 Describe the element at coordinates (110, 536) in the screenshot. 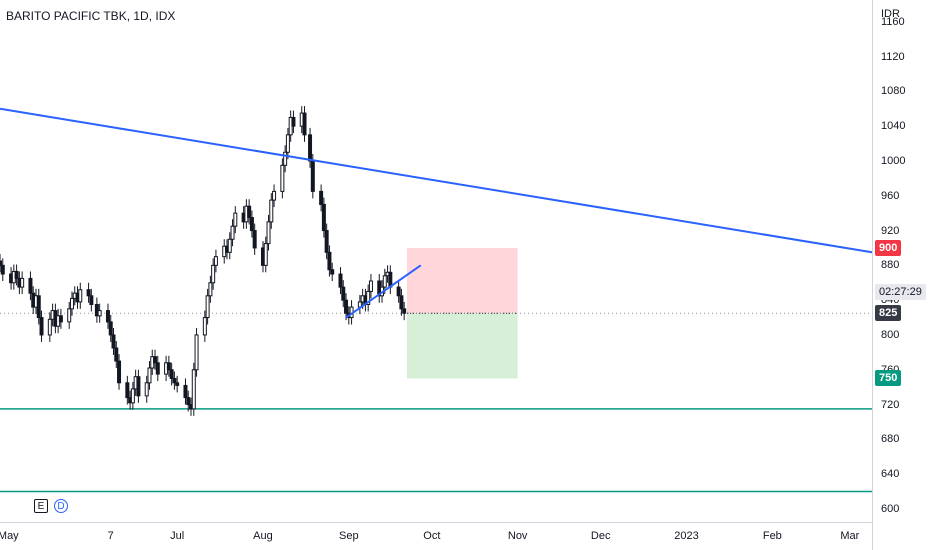

I see `x-tick-label: 7` at that location.